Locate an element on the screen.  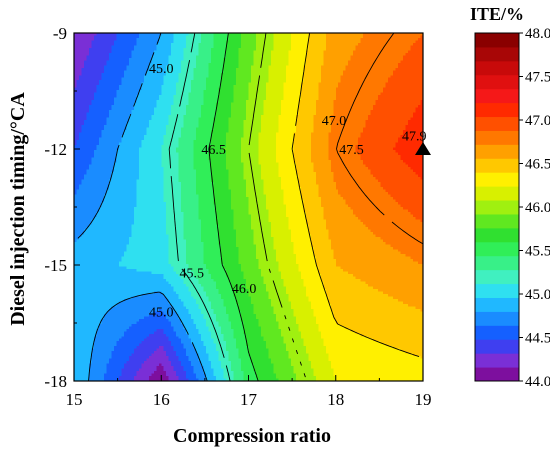
x-tick-label: 18 is located at coordinates (335, 399).